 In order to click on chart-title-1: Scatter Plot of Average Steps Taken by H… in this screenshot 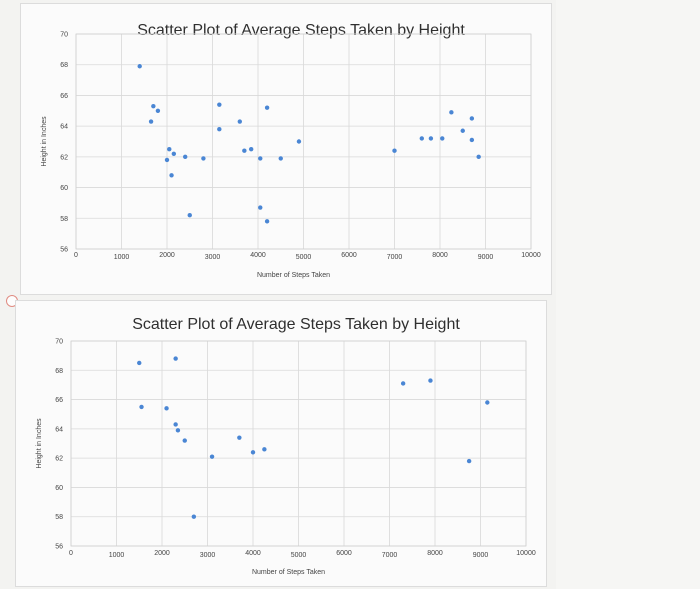, I will do `click(301, 30)`.